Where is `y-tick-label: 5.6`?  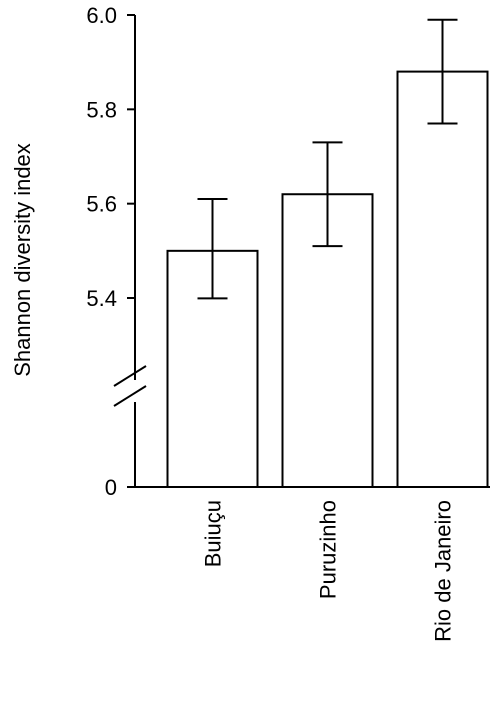
y-tick-label: 5.6 is located at coordinates (101, 204).